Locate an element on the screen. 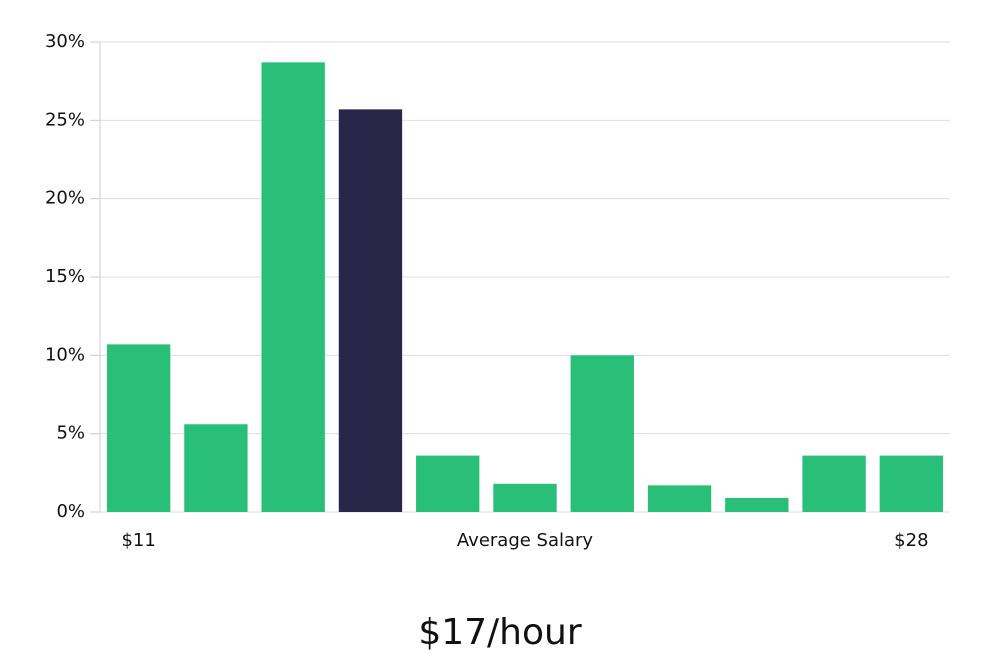 Image resolution: width=1000 pixels, height=660 pixels. y-tick-label: 0% is located at coordinates (70, 511).